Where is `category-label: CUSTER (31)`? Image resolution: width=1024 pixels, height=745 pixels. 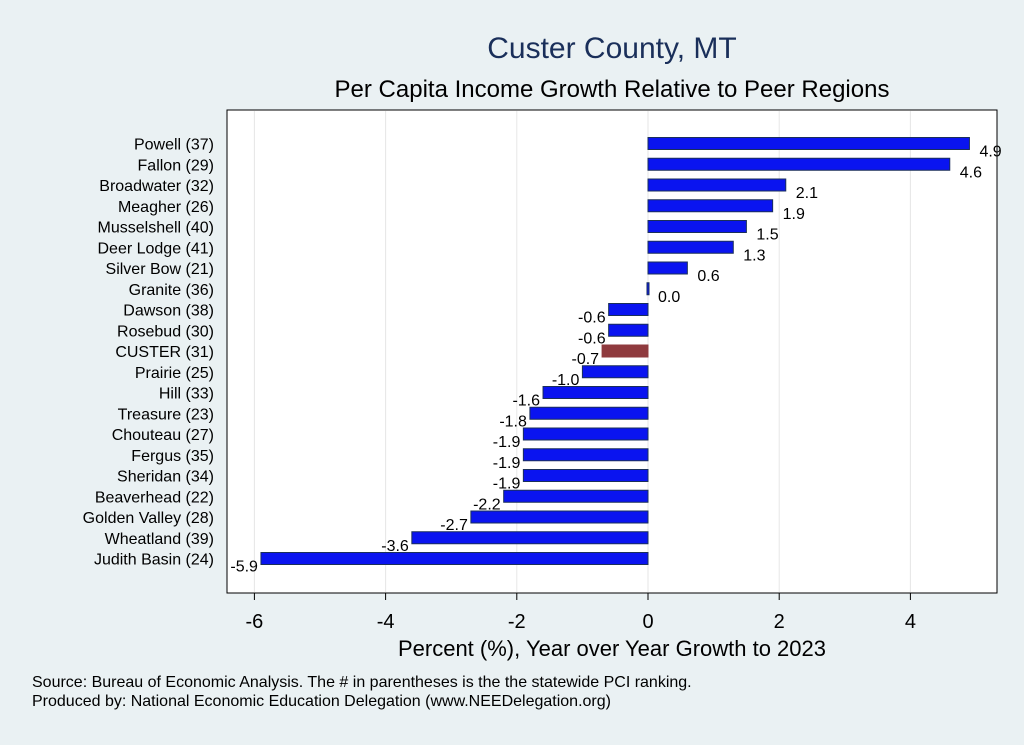
category-label: CUSTER (31) is located at coordinates (164, 352).